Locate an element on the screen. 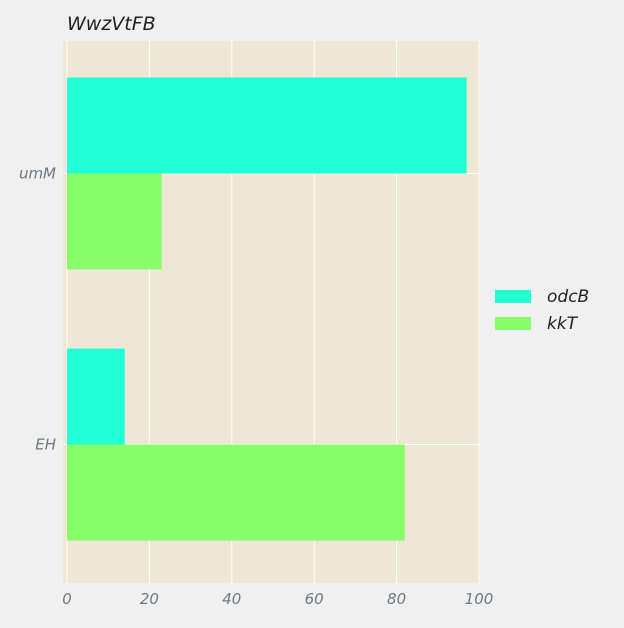  bar-kkT-EH is located at coordinates (236, 492).